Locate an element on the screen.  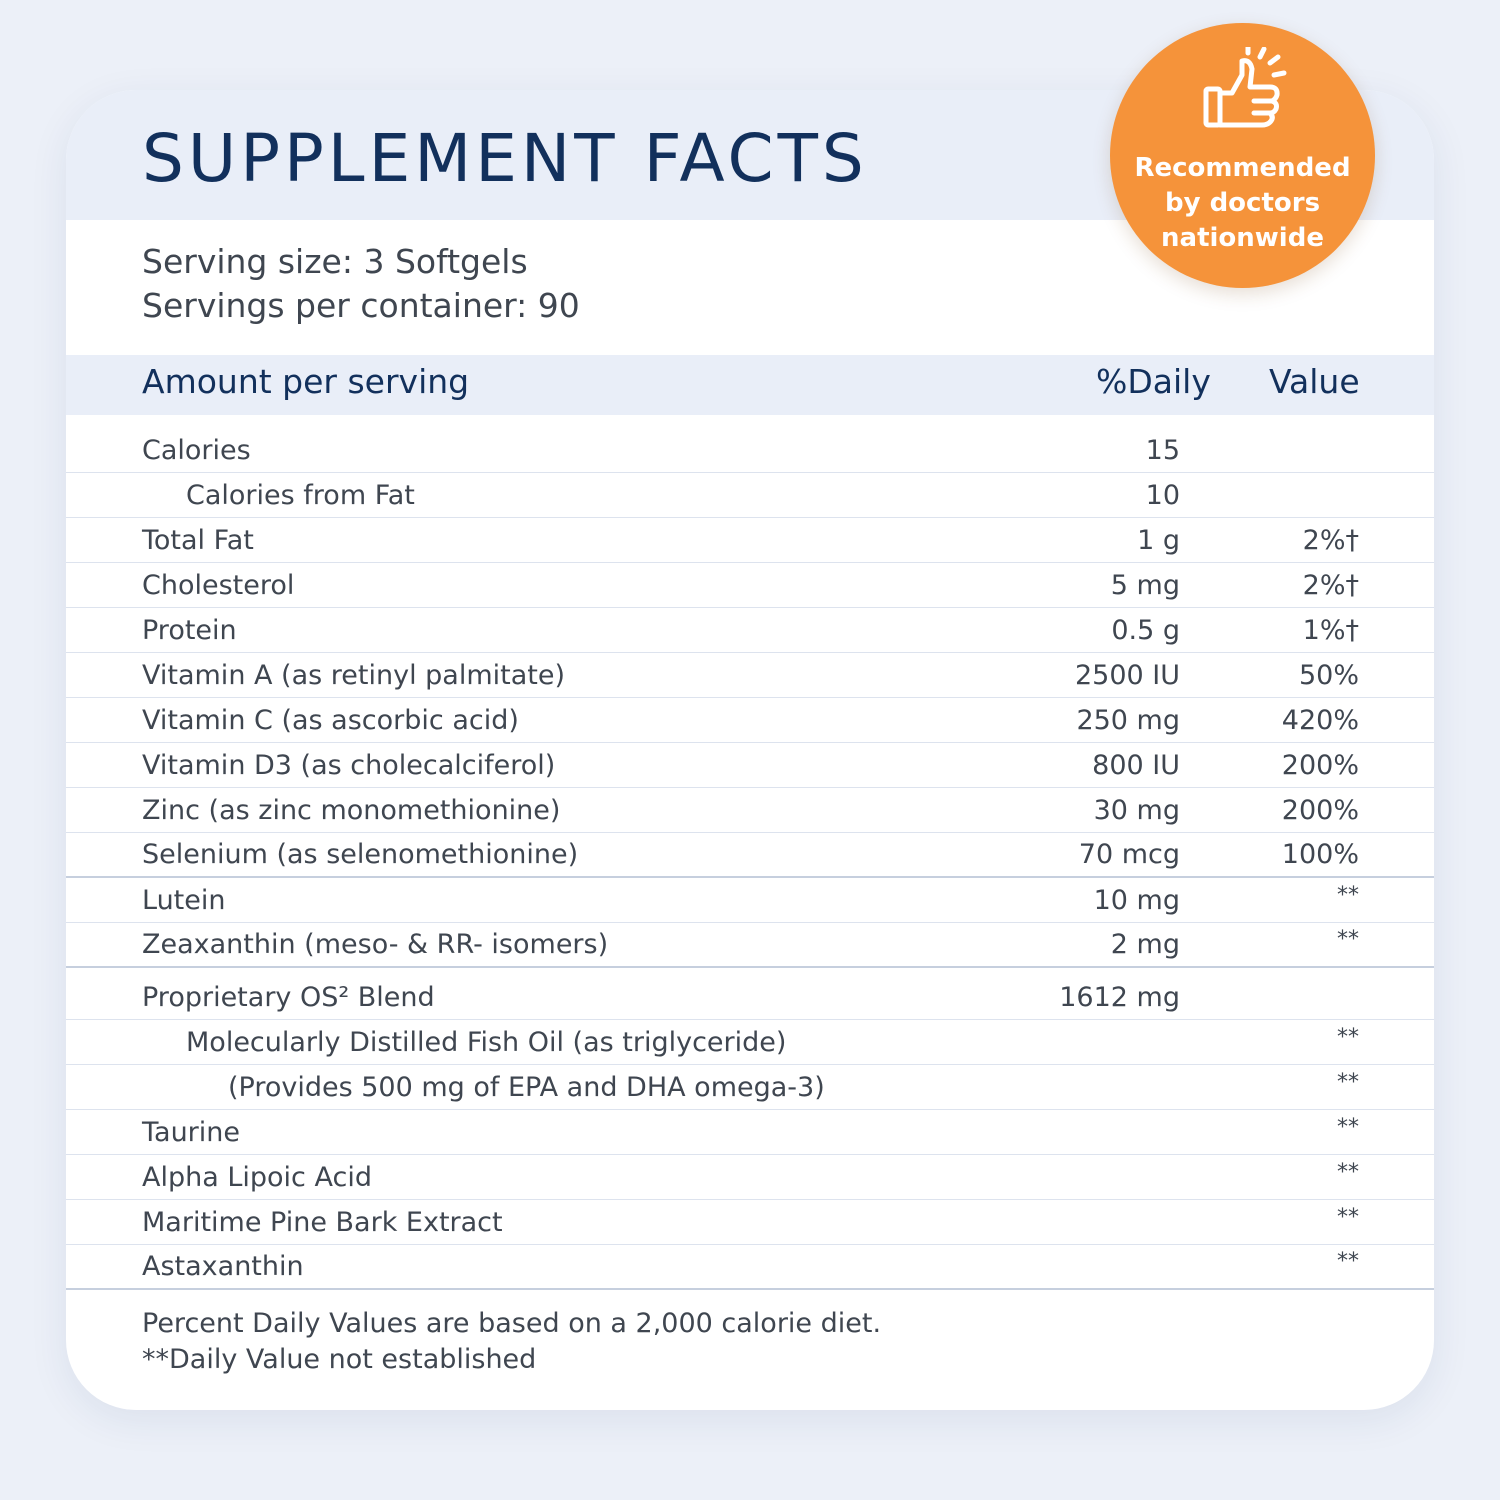
table-header: Amount per serving %Daily Value is located at coordinates (750, 385).